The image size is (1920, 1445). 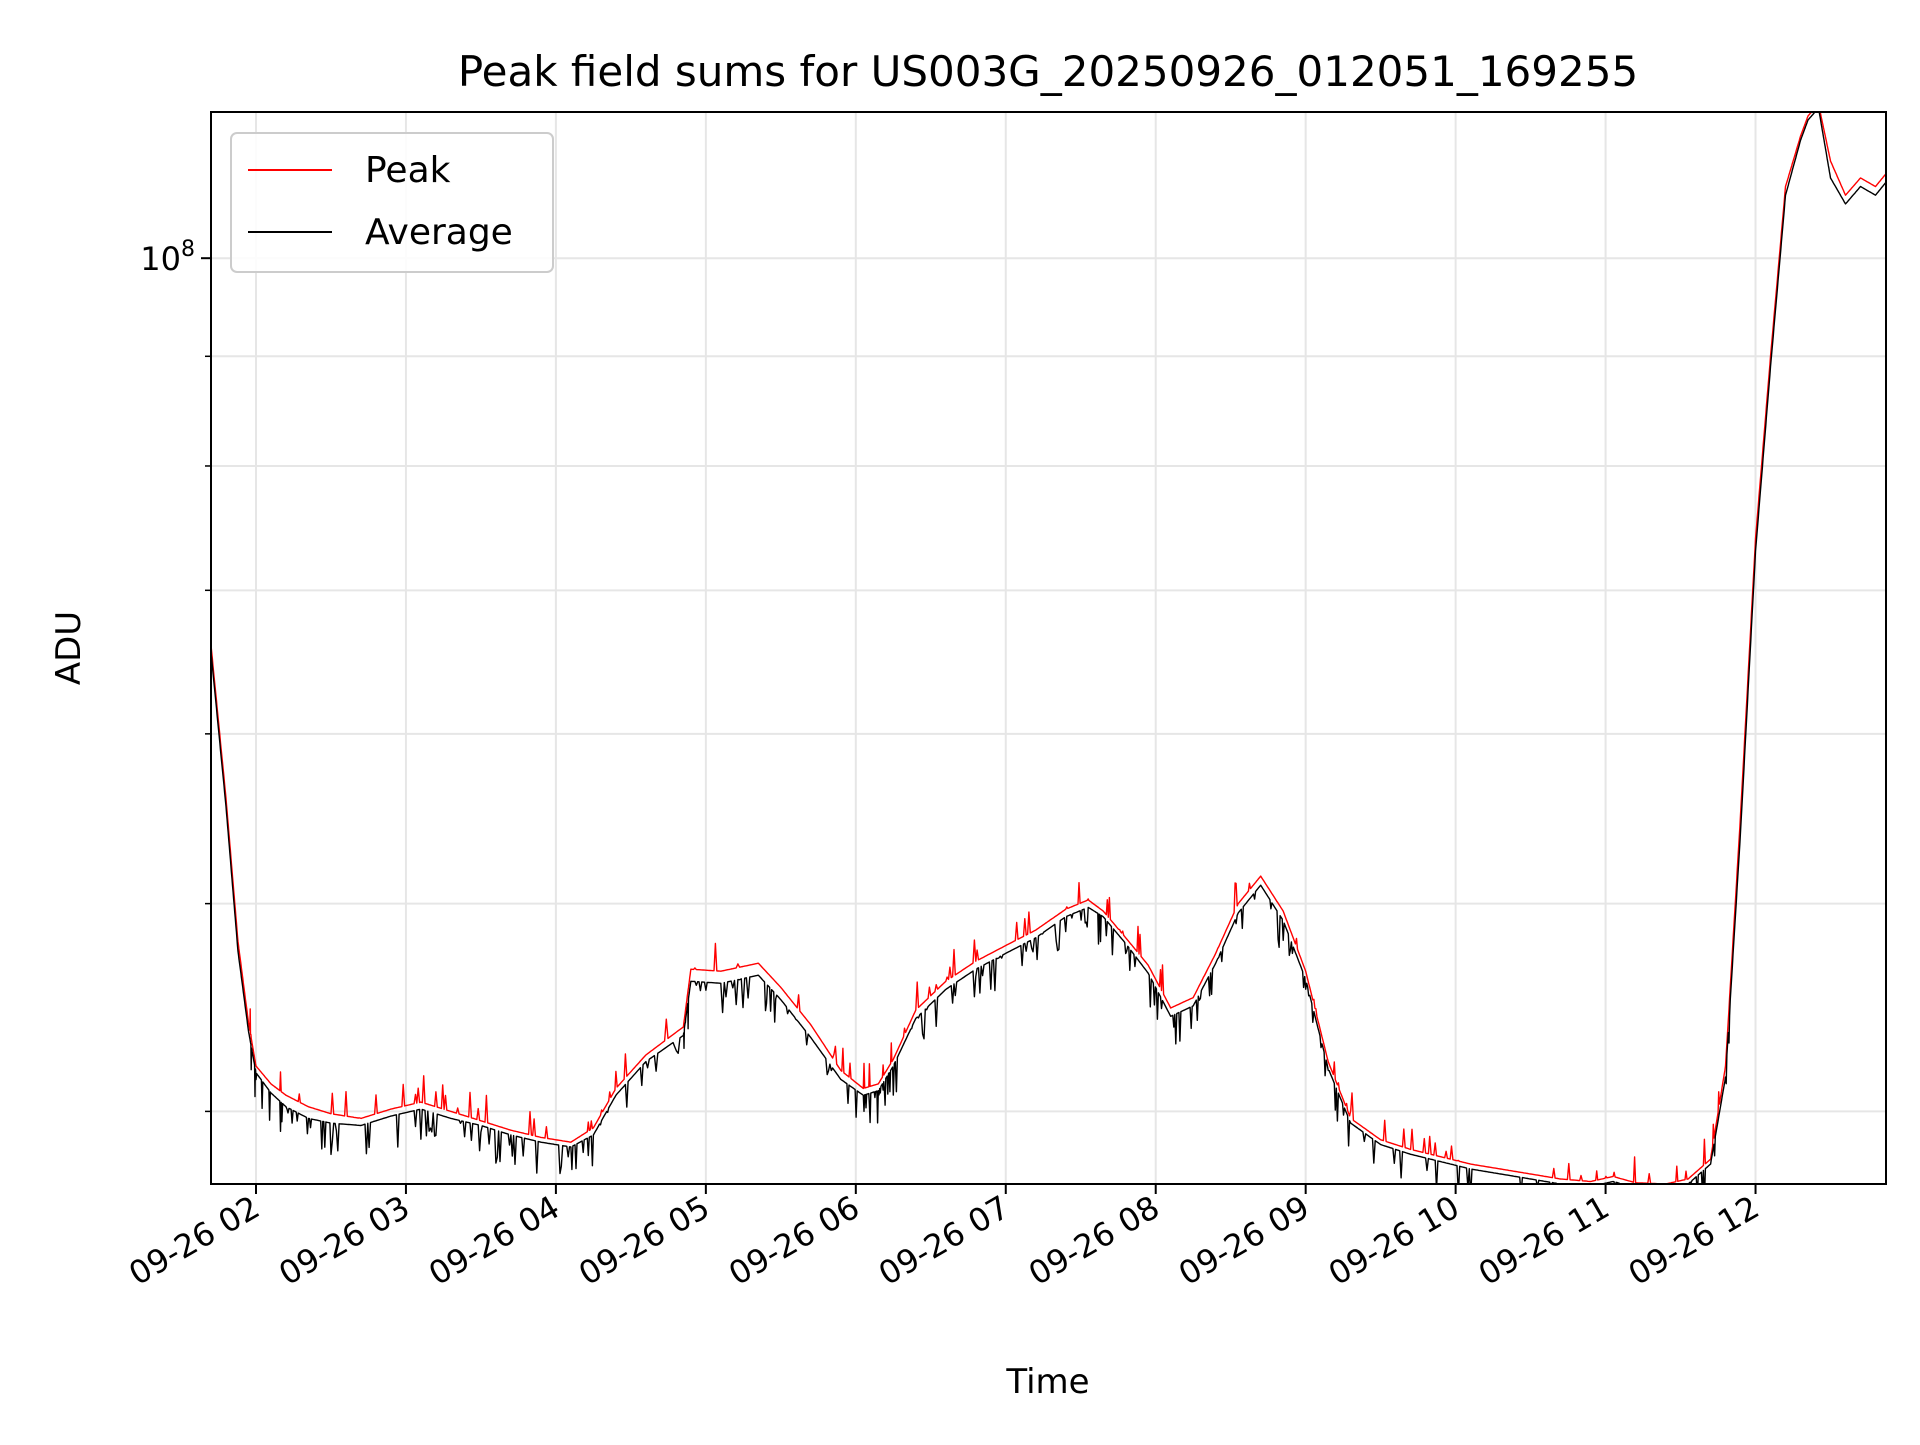 What do you see at coordinates (1047, 1382) in the screenshot?
I see `x-axis-label: Time` at bounding box center [1047, 1382].